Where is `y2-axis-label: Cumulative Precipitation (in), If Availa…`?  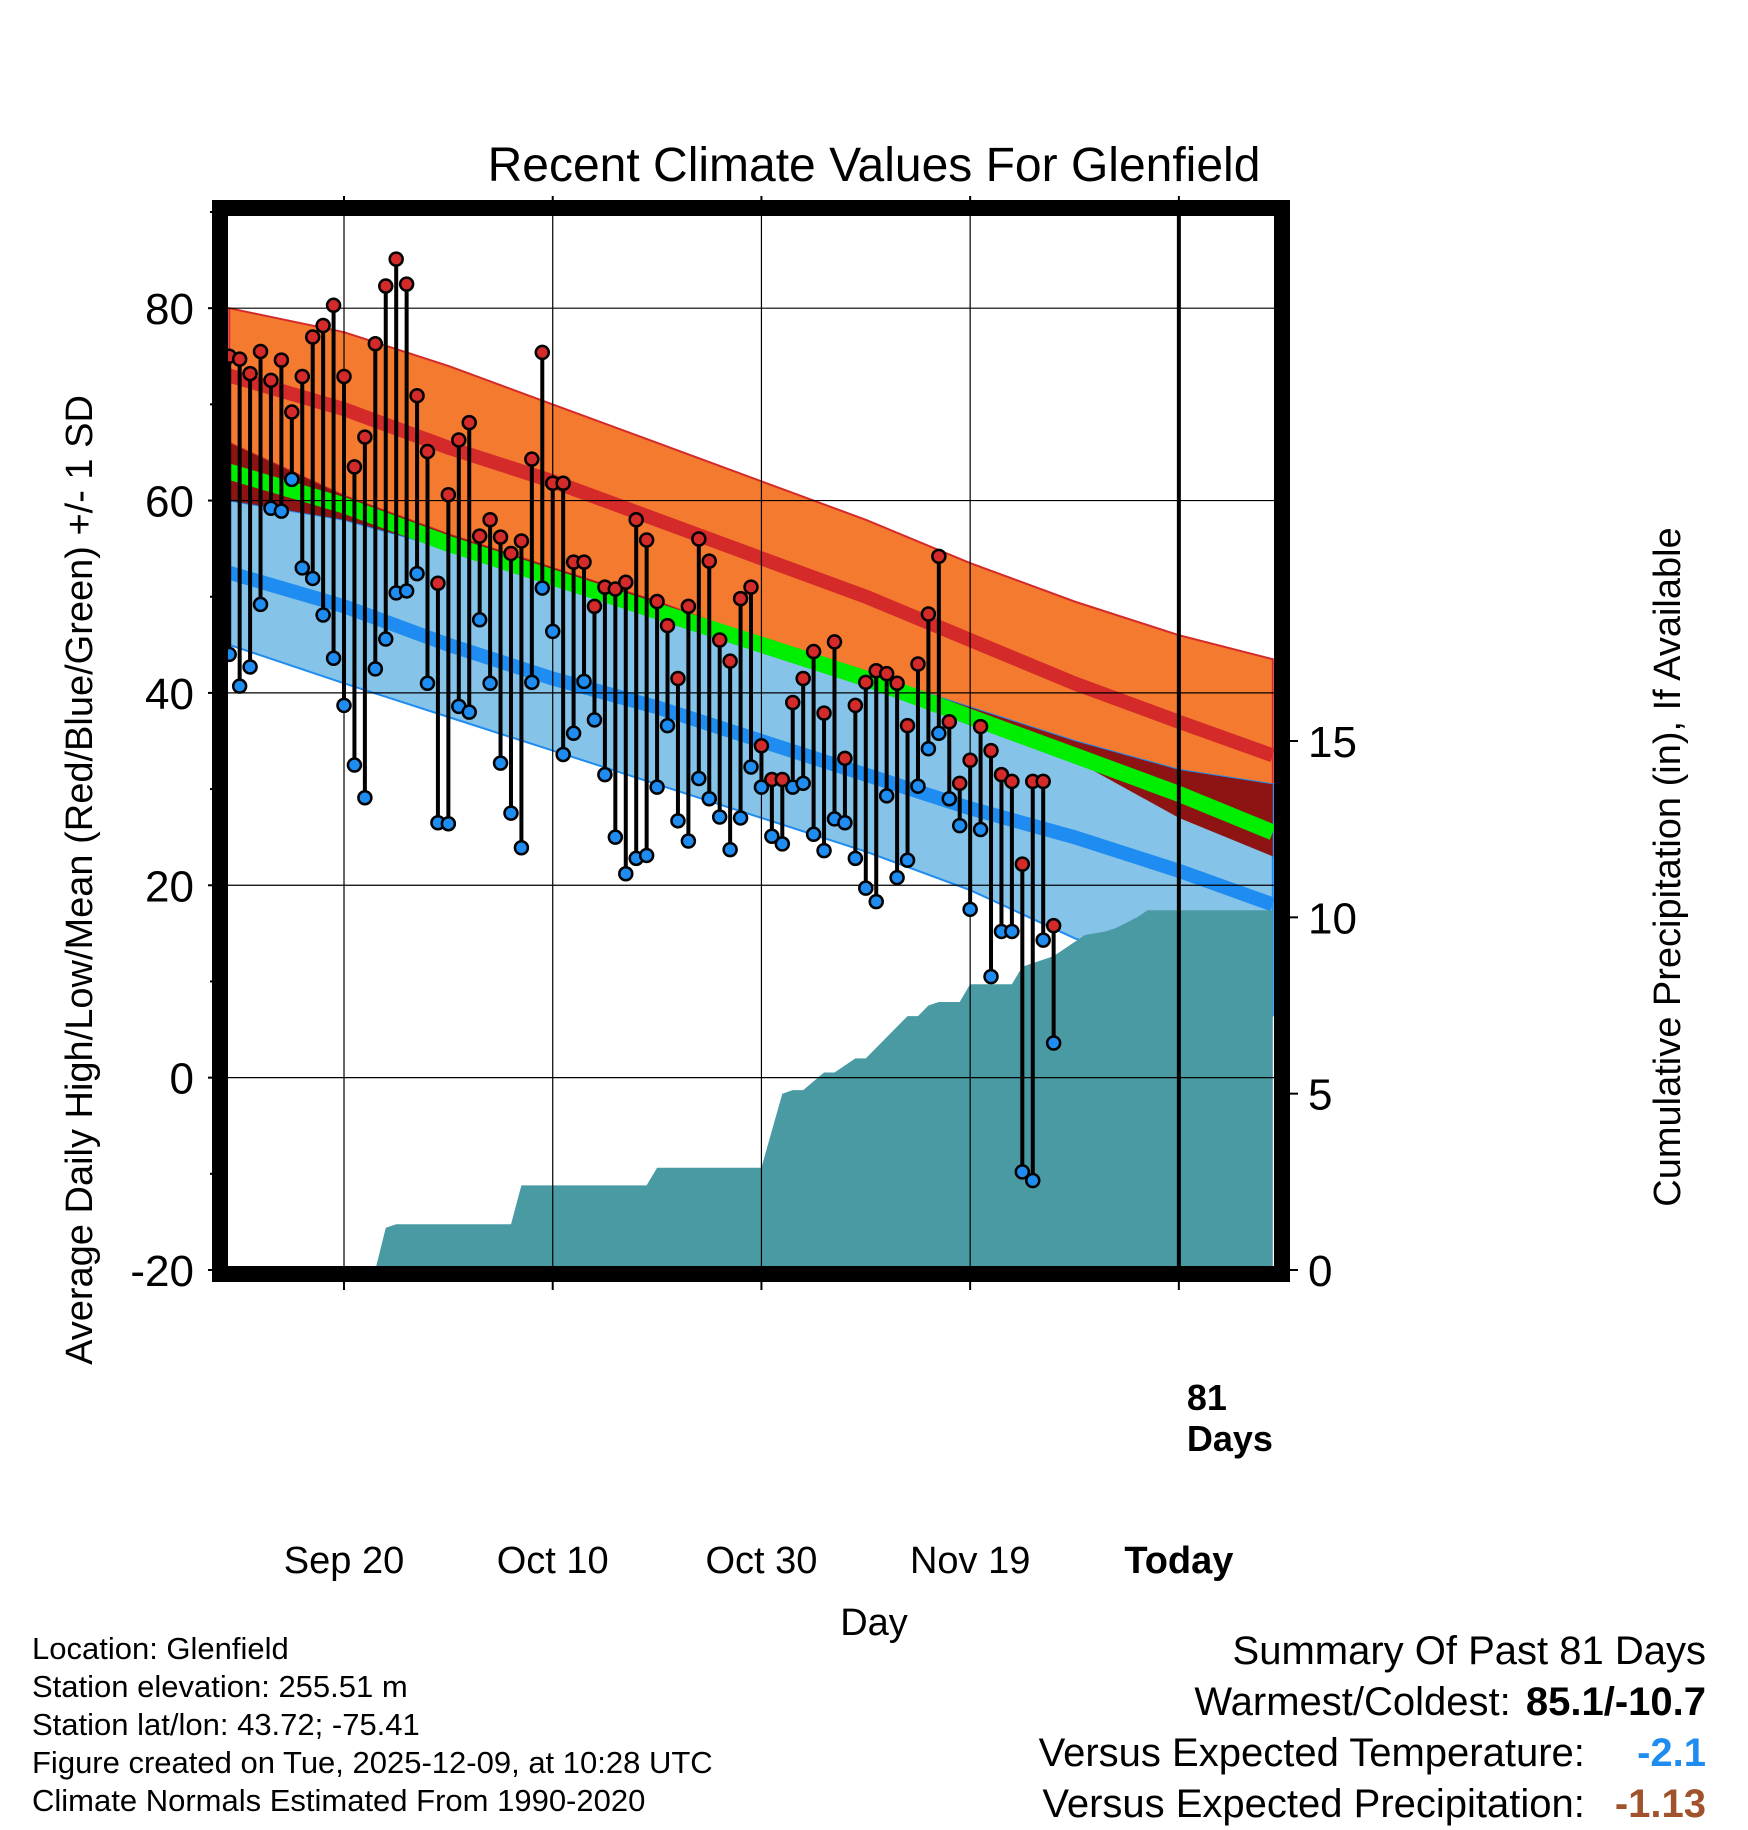
y2-axis-label: Cumulative Precipitation (in), If Availa… is located at coordinates (1668, 866).